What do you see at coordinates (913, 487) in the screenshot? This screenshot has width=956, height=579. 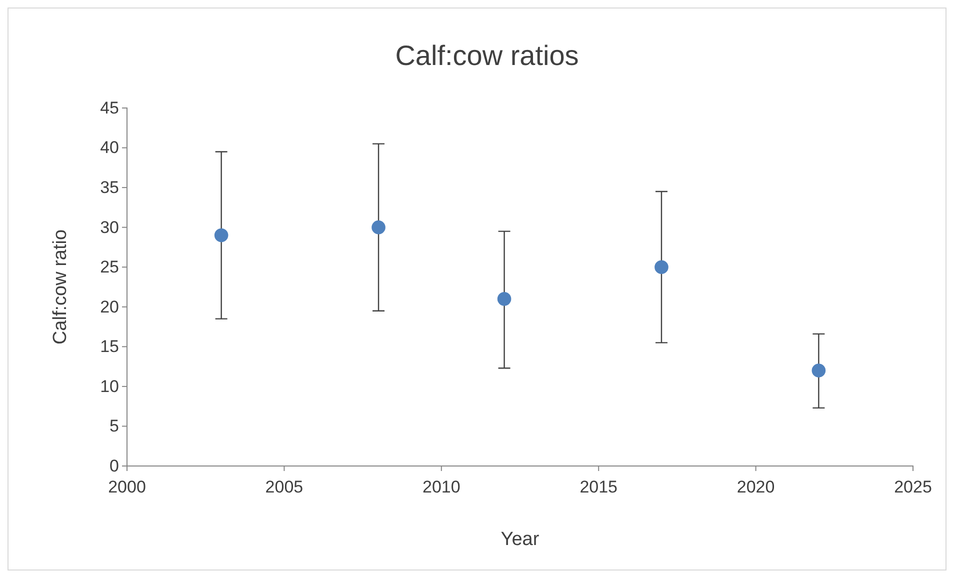 I see `x-tick-label: 2025` at bounding box center [913, 487].